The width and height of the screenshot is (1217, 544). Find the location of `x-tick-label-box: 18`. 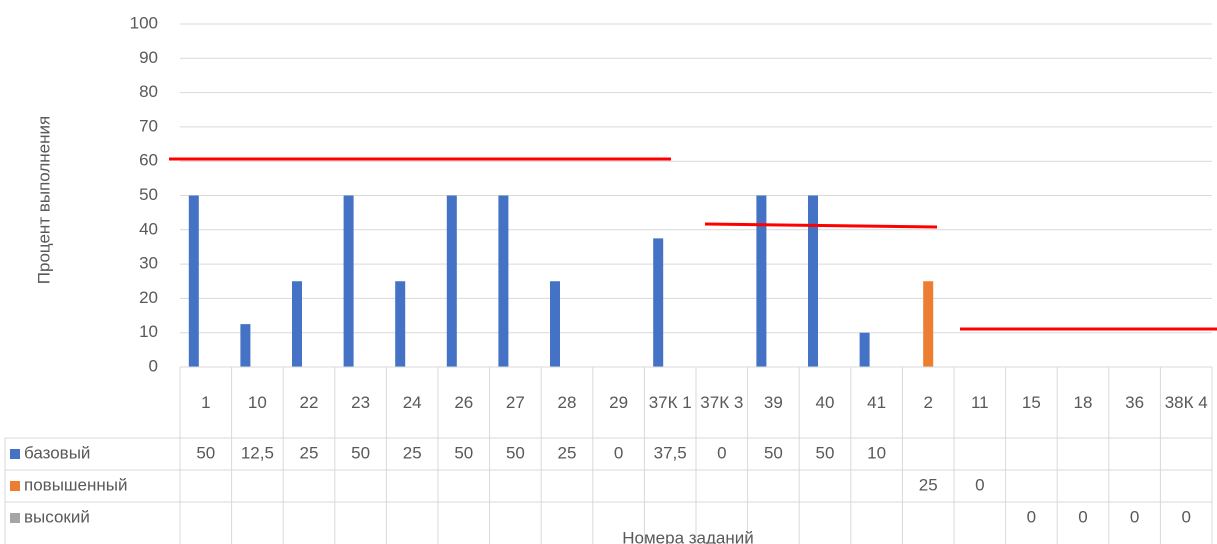

x-tick-label-box: 18 is located at coordinates (1083, 402).